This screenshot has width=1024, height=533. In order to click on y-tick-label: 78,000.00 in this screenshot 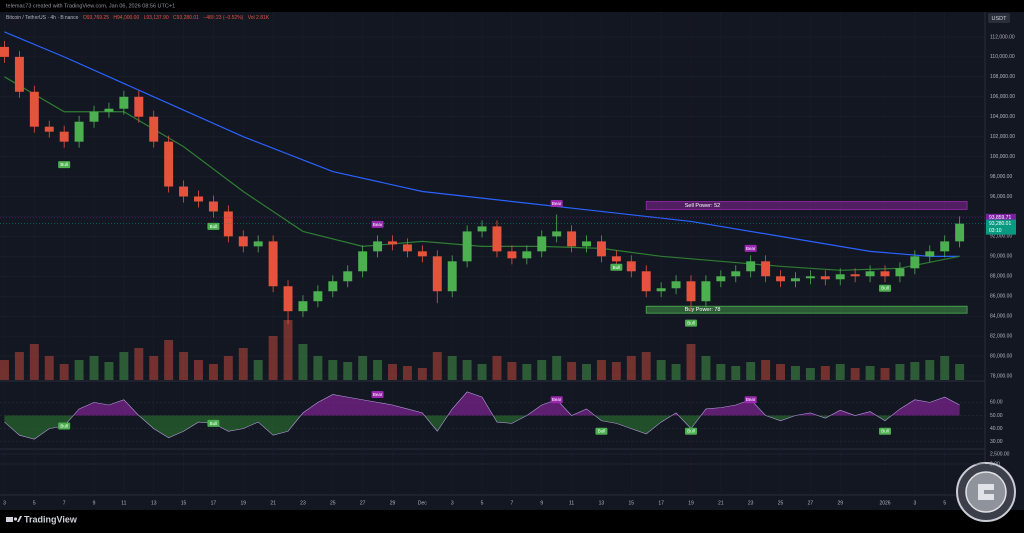, I will do `click(1001, 376)`.